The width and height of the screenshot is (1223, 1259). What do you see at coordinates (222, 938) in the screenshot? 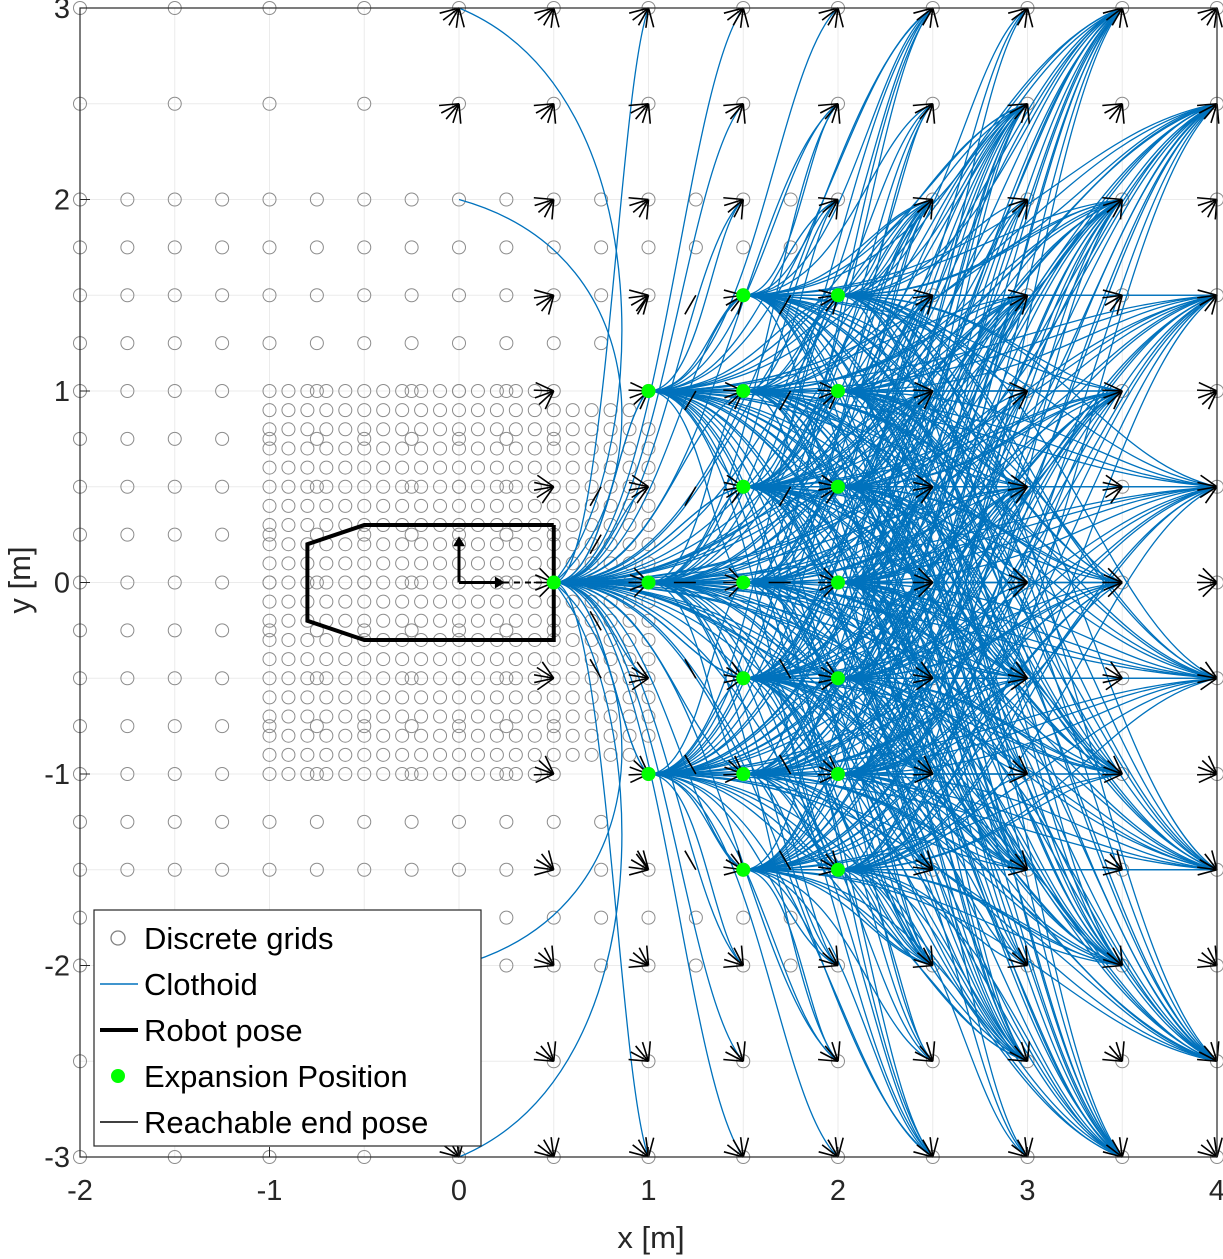
I see `legend-entry: Discrete grids` at bounding box center [222, 938].